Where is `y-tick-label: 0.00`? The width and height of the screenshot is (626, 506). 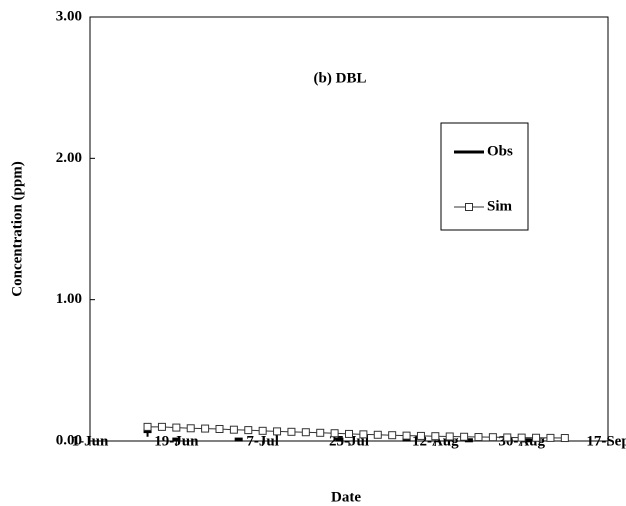
y-tick-label: 0.00 is located at coordinates (69, 440).